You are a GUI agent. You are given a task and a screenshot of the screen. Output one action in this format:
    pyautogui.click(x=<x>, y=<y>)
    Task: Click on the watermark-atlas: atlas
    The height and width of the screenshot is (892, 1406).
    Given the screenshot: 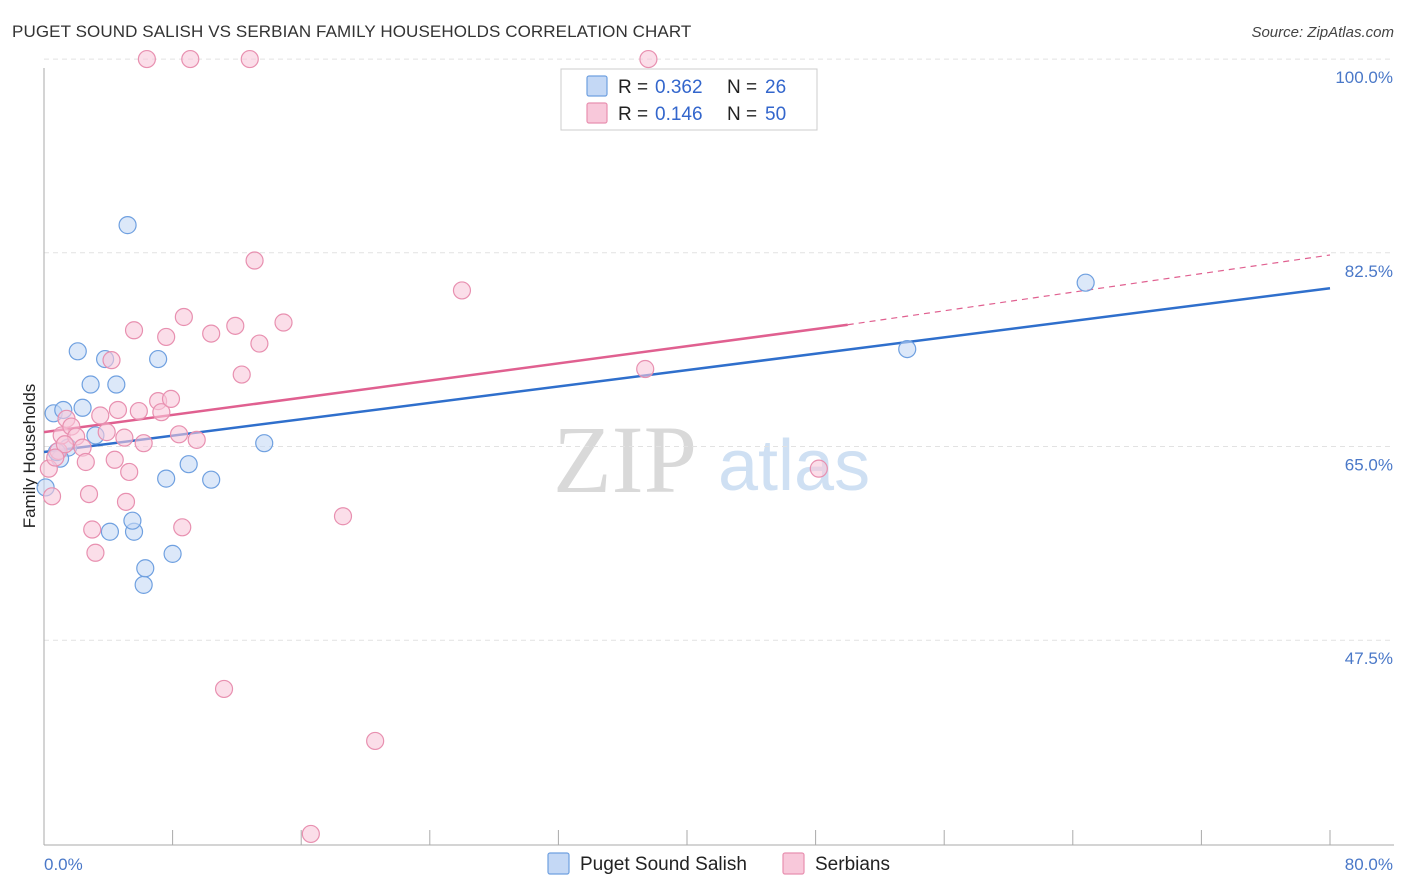 What is the action you would take?
    pyautogui.click(x=794, y=466)
    